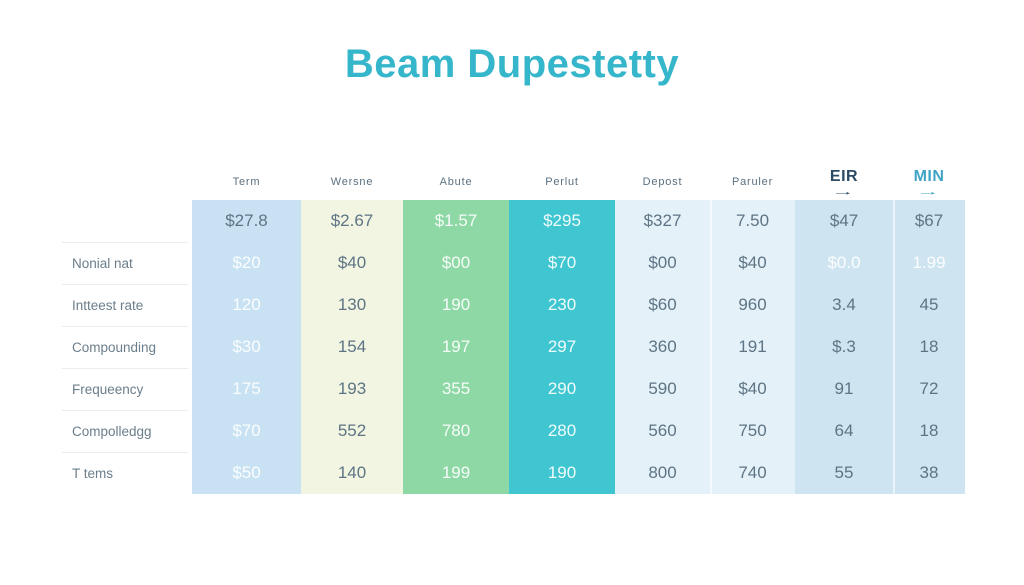 This screenshot has width=1024, height=585. What do you see at coordinates (562, 221) in the screenshot?
I see `table-cell: $295` at bounding box center [562, 221].